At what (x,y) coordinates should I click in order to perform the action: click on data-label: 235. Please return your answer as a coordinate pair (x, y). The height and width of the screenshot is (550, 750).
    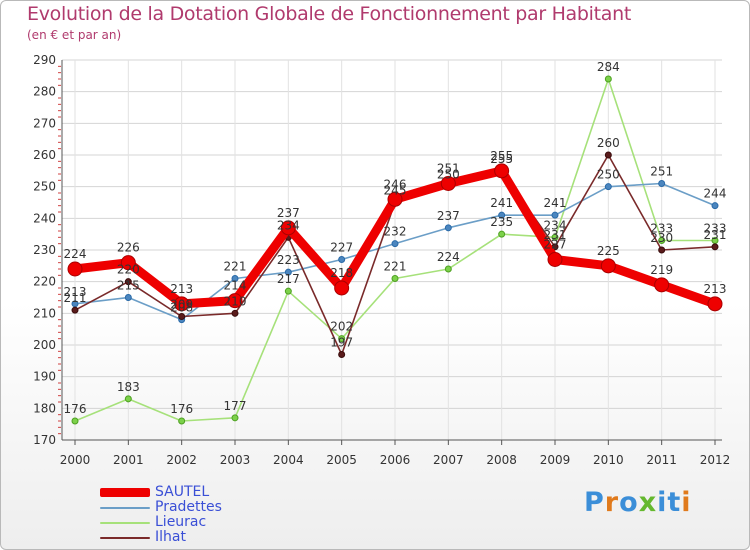
    Looking at the image, I should click on (501, 222).